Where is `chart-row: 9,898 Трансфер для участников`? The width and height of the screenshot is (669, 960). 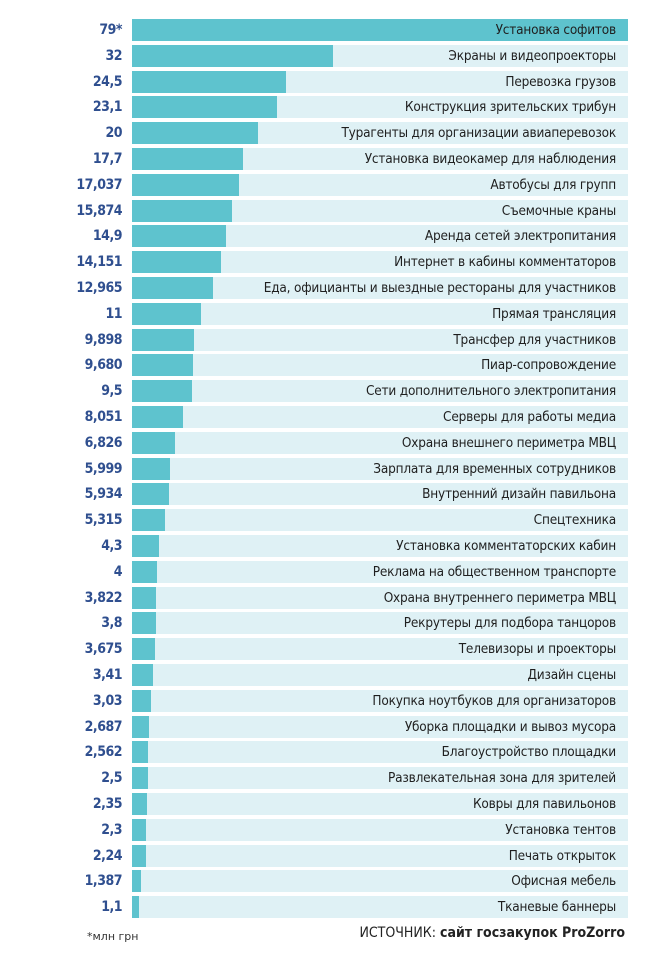
chart-row: 9,898 Трансфер для участников is located at coordinates (334, 339).